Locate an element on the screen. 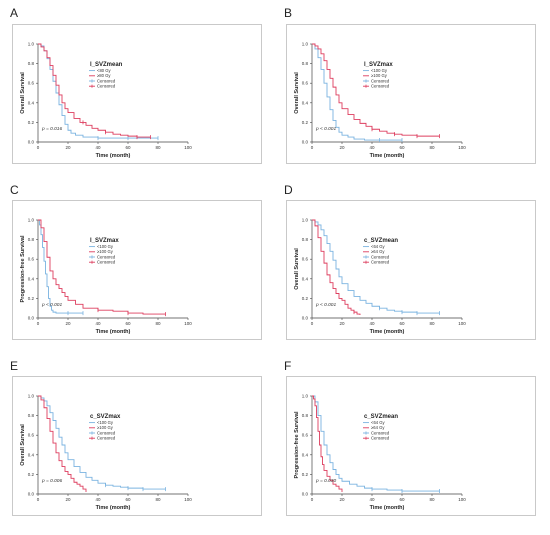 This screenshot has width=550, height=535. panel-letter-c: C is located at coordinates (14, 190).